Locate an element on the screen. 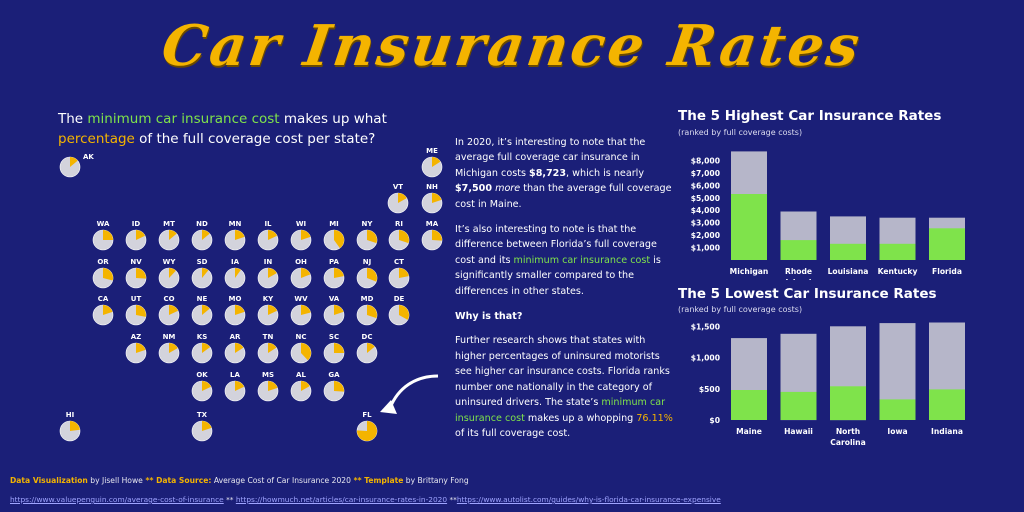  x-category-label: Rhode is located at coordinates (798, 271).